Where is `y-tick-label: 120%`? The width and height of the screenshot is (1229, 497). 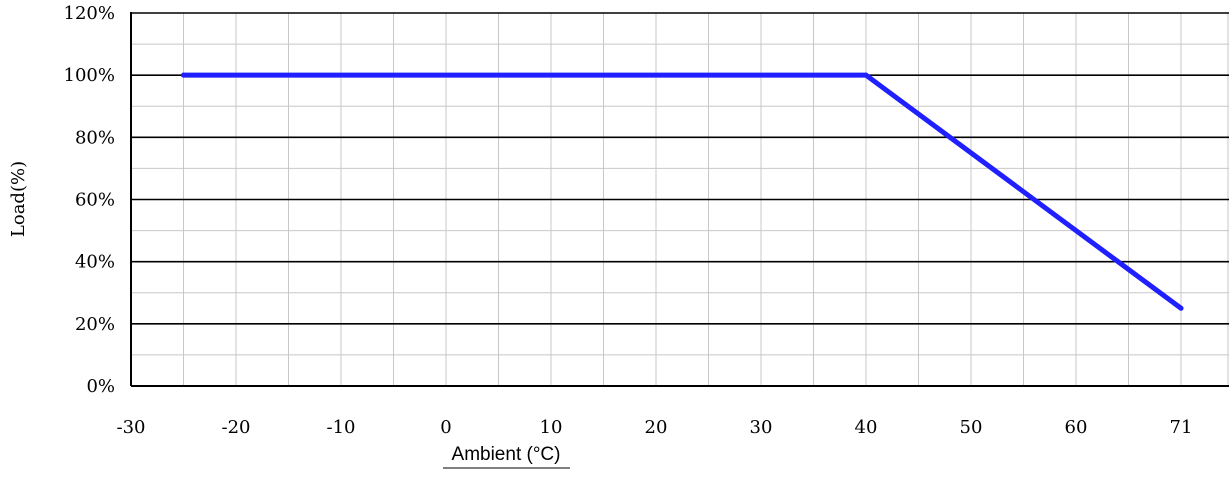
y-tick-label: 120% is located at coordinates (89, 13).